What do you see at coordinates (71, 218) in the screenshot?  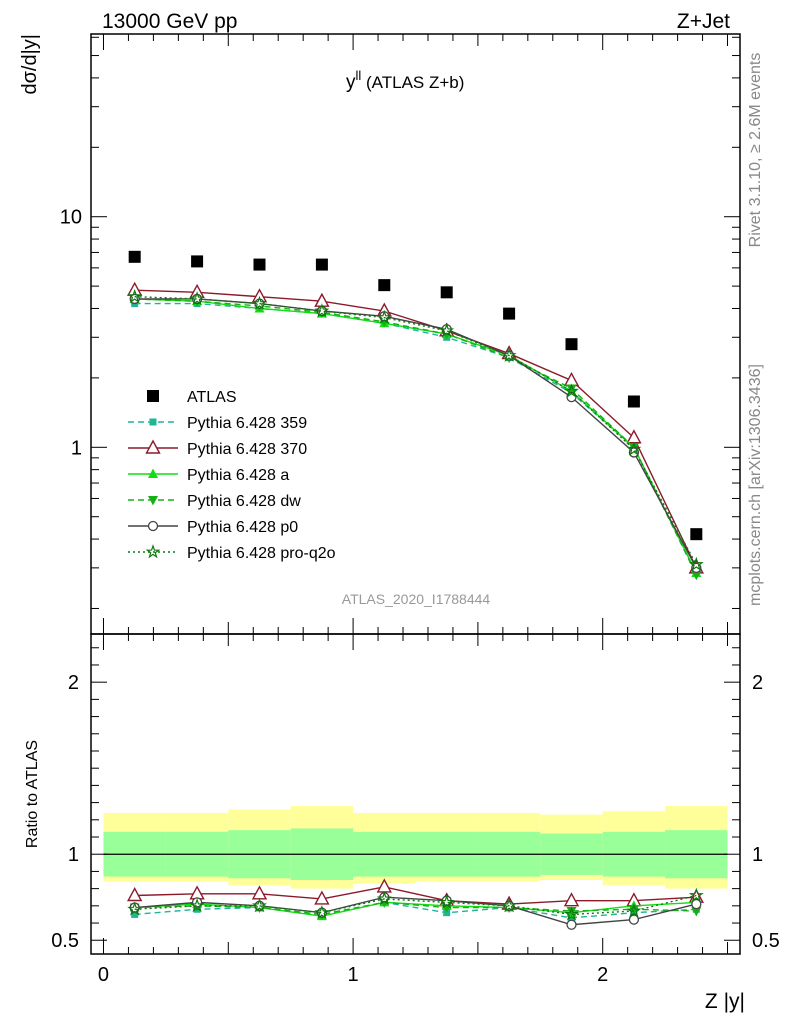 I see `top-y-tick-label: 10` at bounding box center [71, 218].